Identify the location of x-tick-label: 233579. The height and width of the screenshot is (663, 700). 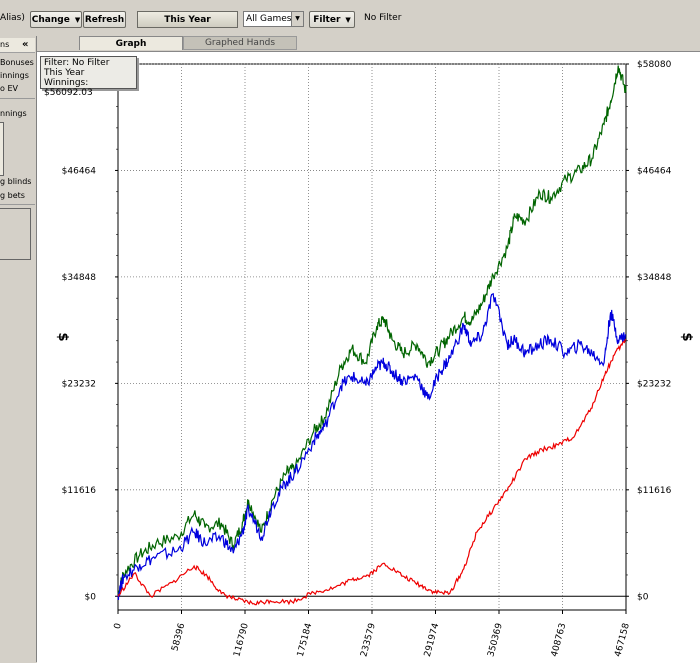
(368, 640).